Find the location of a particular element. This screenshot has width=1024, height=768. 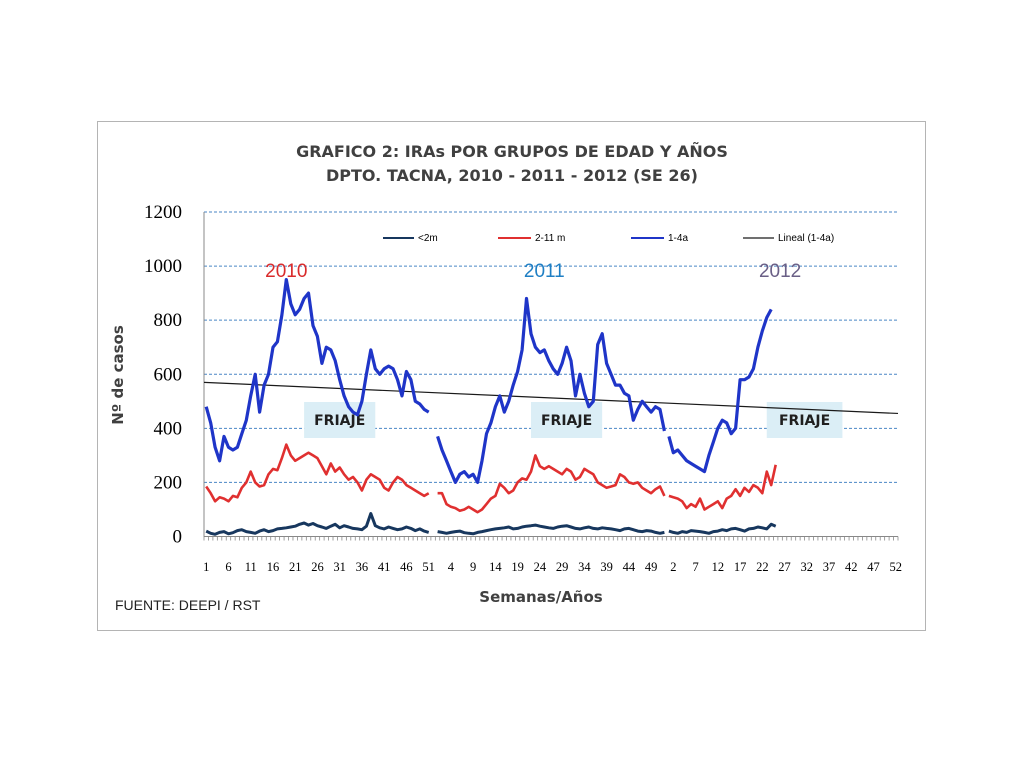

year-label-2011: 2011 is located at coordinates (544, 271).